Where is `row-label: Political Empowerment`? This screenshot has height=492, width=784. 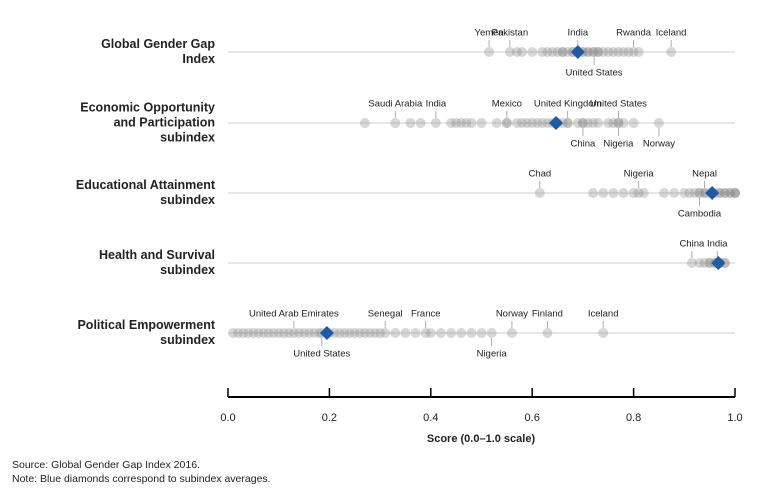 row-label: Political Empowerment is located at coordinates (146, 325).